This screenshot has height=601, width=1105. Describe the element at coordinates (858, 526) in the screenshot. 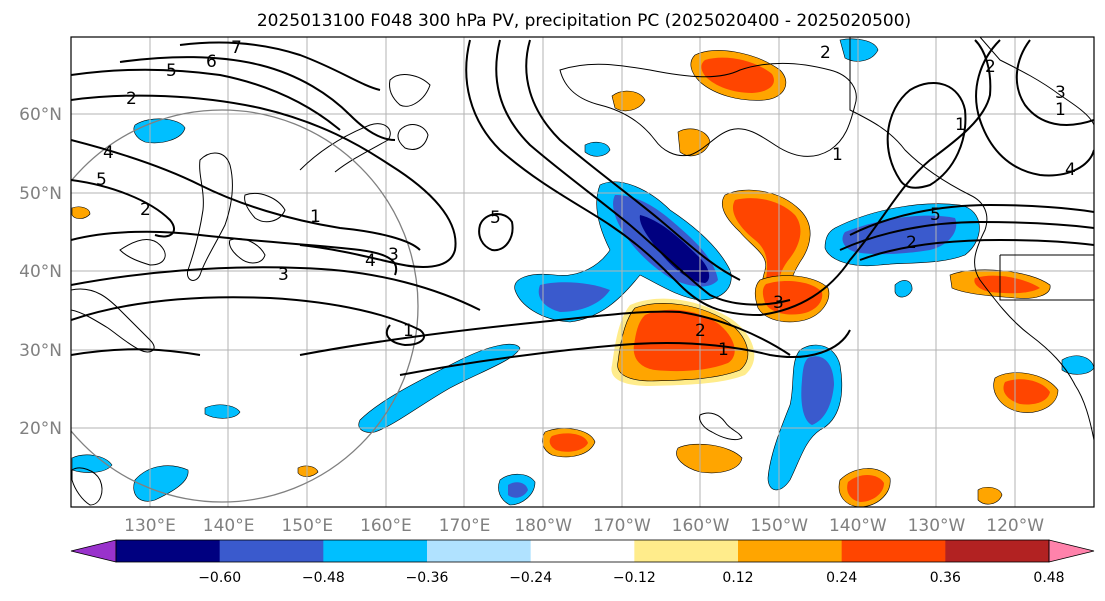

I see `longitude-label: 140°W` at that location.